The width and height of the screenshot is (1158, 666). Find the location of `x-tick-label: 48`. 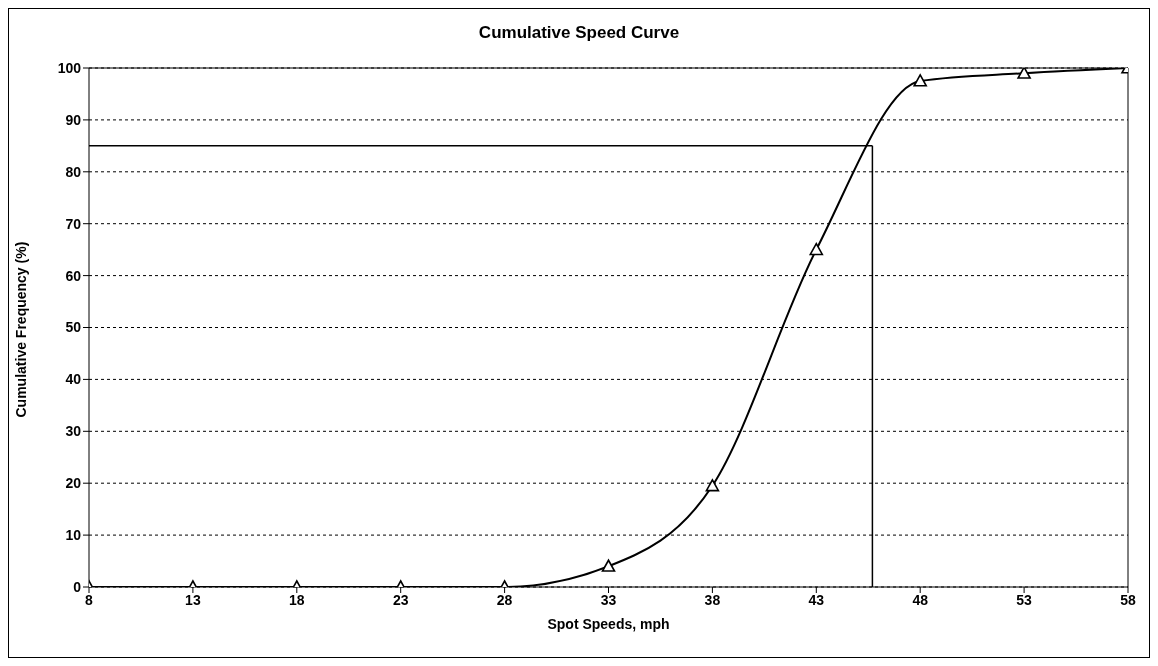

x-tick-label: 48 is located at coordinates (920, 599).